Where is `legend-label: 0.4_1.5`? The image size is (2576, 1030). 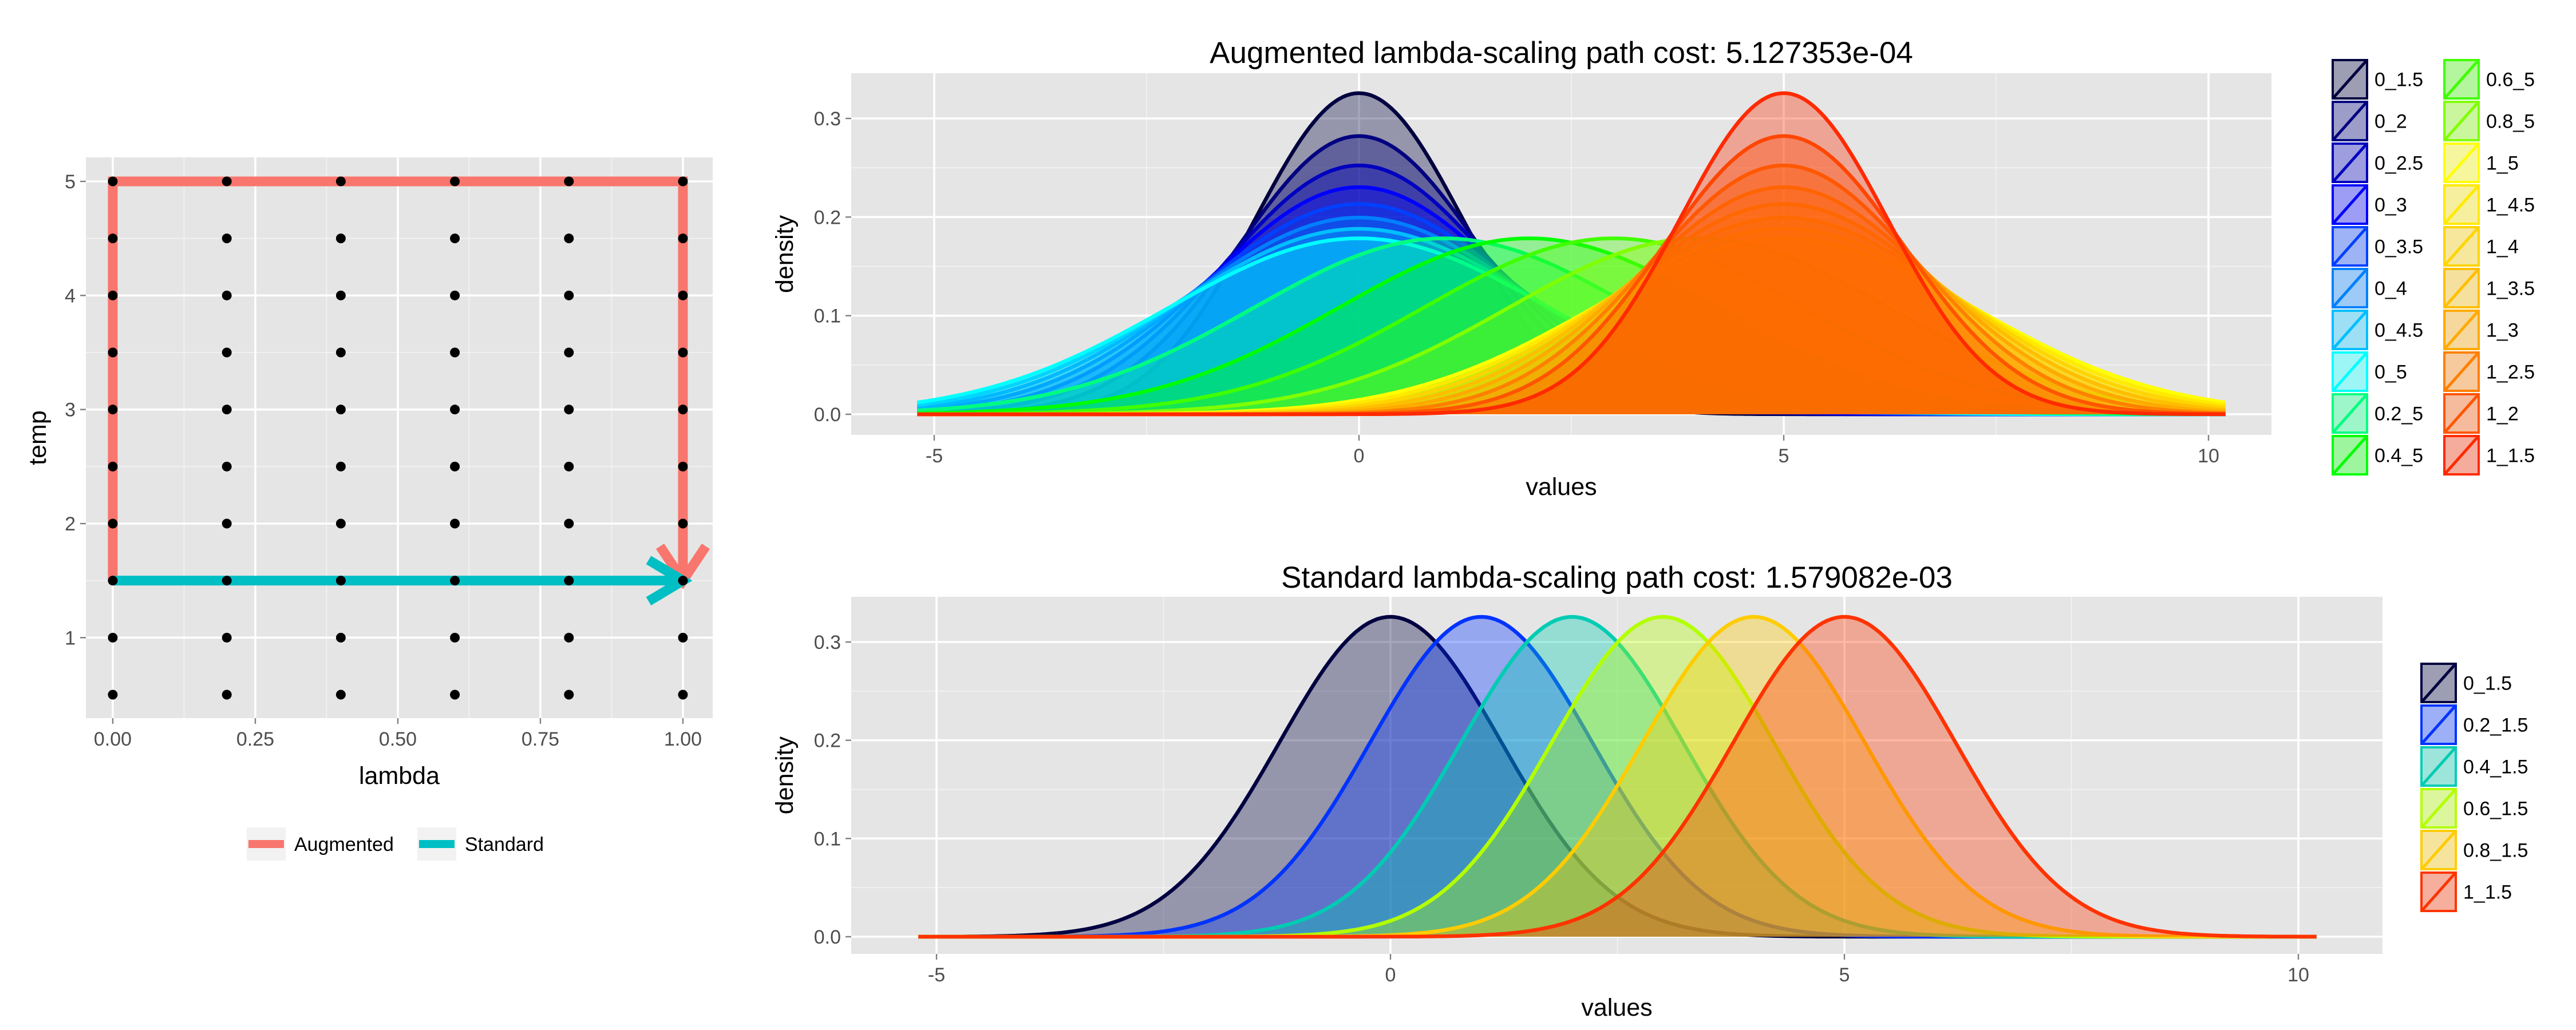
legend-label: 0.4_1.5 is located at coordinates (2495, 767).